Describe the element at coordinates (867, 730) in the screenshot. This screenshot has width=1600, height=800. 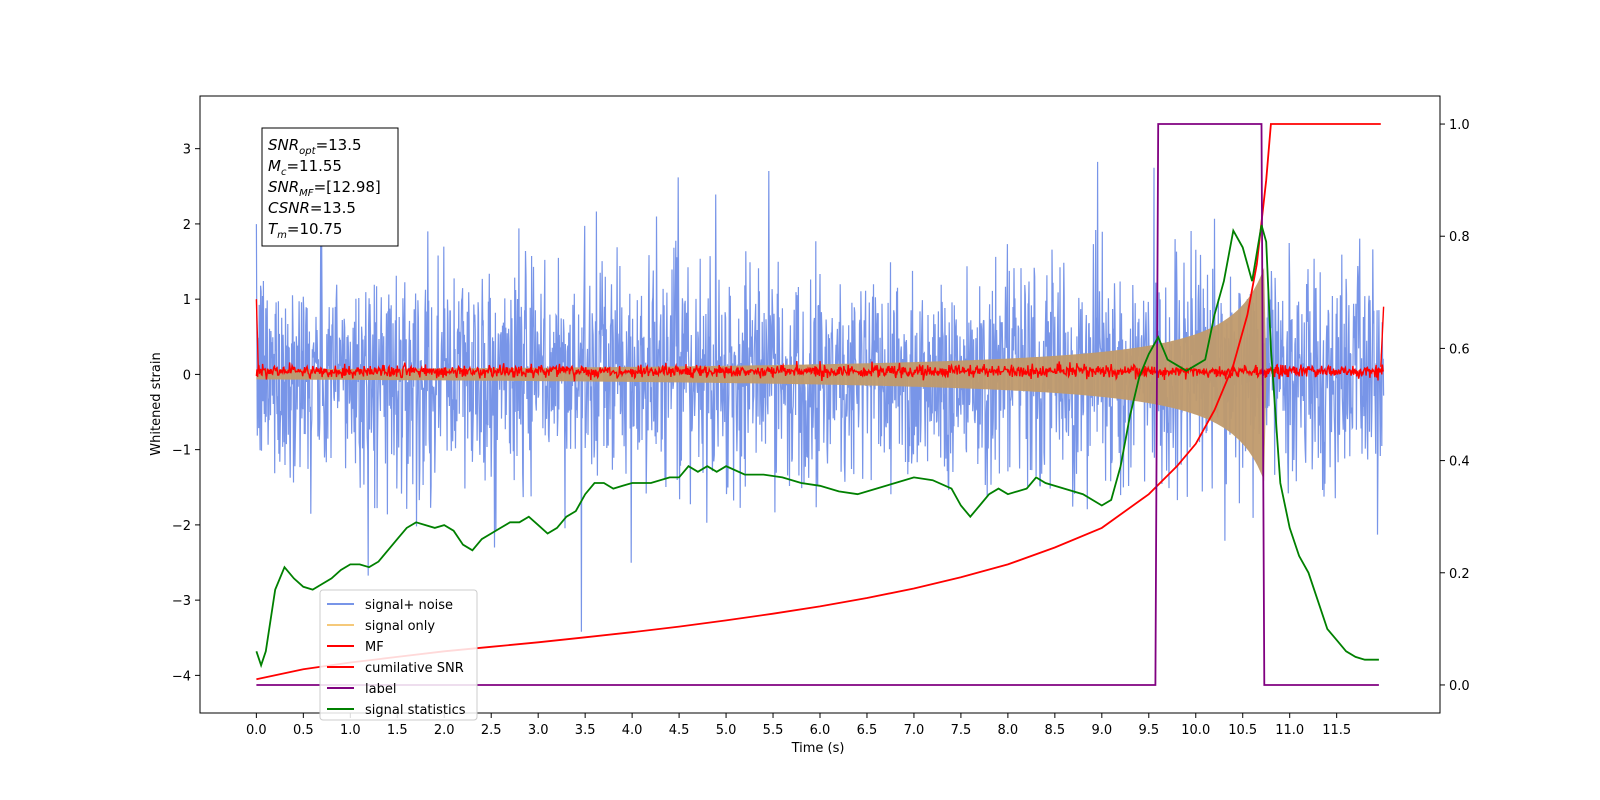
I see `x-tick-label: 6.5` at that location.